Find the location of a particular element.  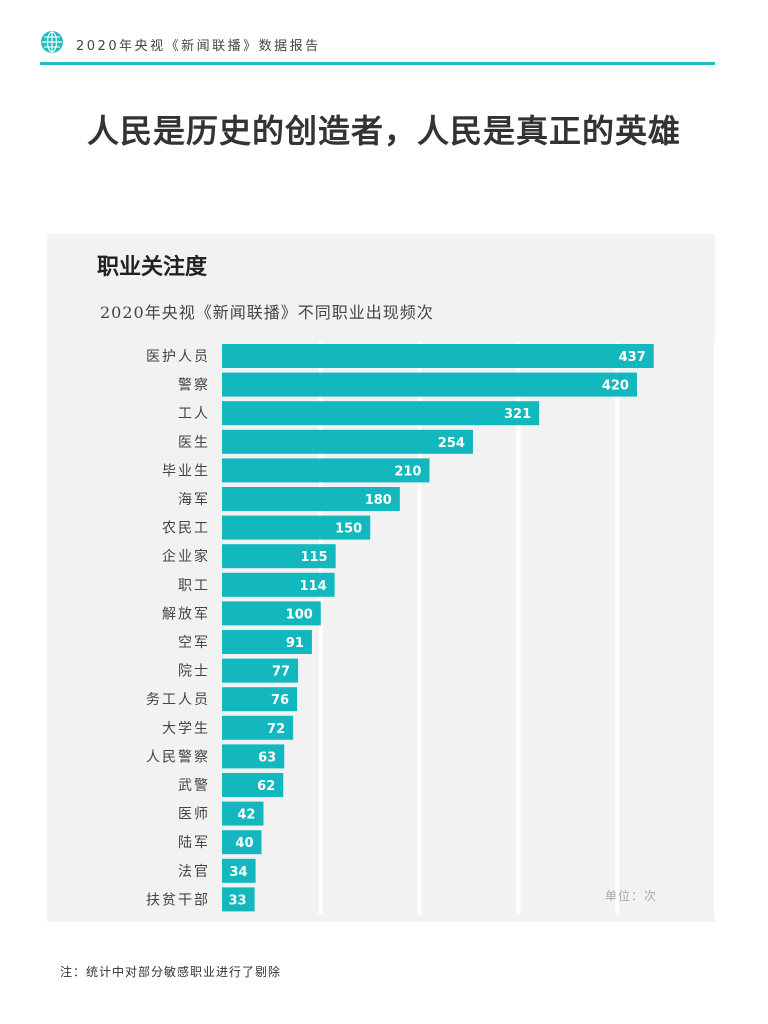

value-label: 115 is located at coordinates (313, 557).